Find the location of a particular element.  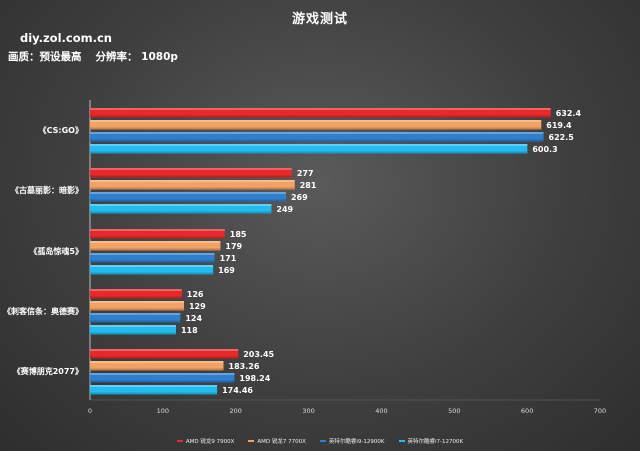

value-label: 179 is located at coordinates (233, 246).